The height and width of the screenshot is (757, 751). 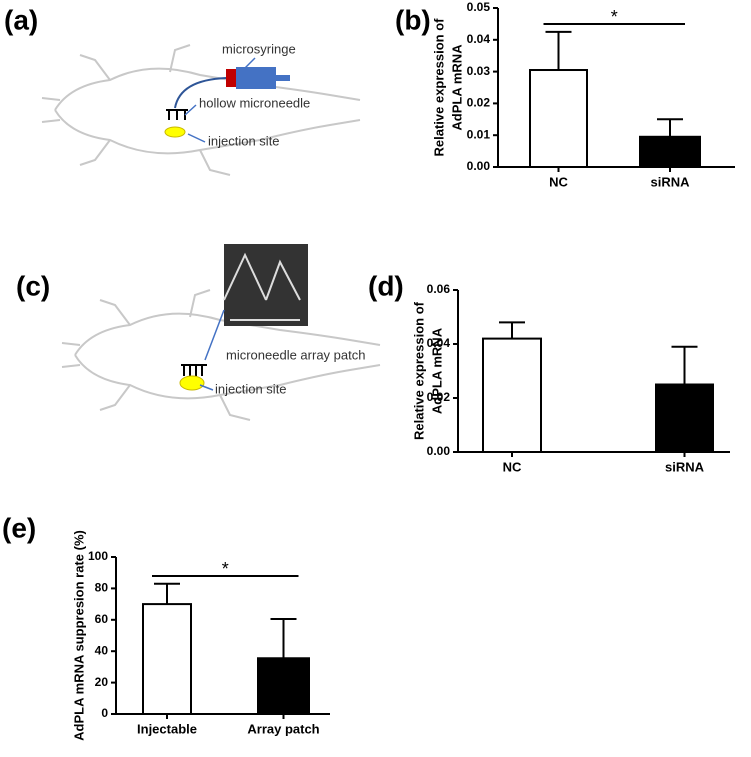 I want to click on y-tick-label: 0.03, so click(x=479, y=71).